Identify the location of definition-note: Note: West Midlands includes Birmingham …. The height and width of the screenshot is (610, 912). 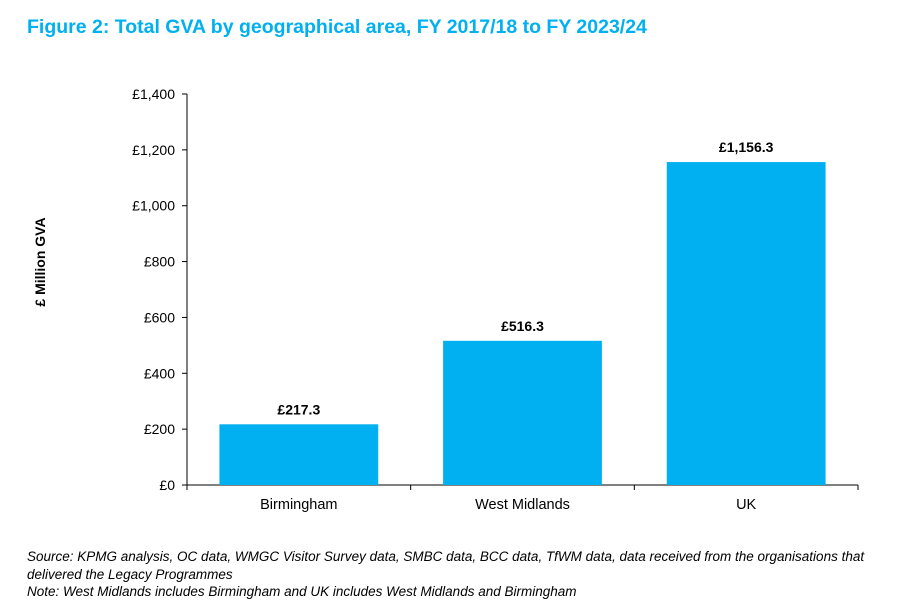
(302, 591).